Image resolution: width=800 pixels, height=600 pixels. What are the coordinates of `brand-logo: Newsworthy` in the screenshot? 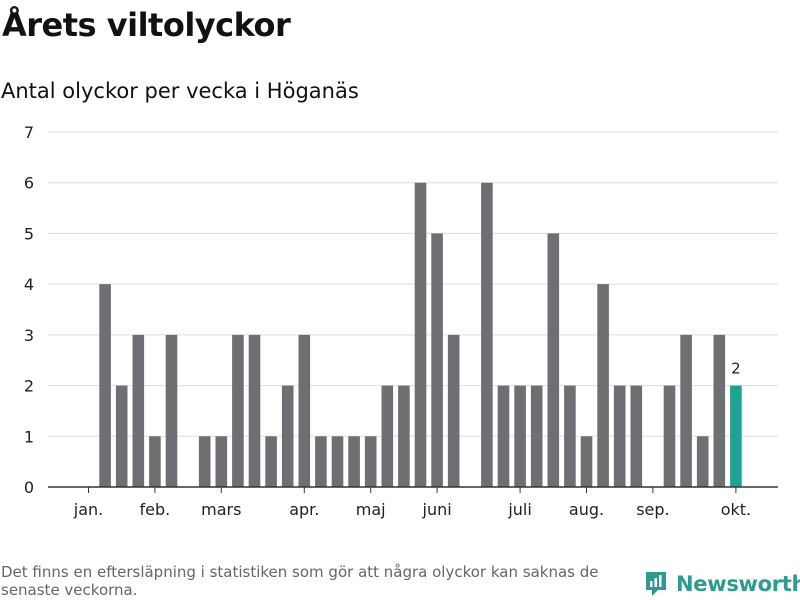 It's located at (722, 584).